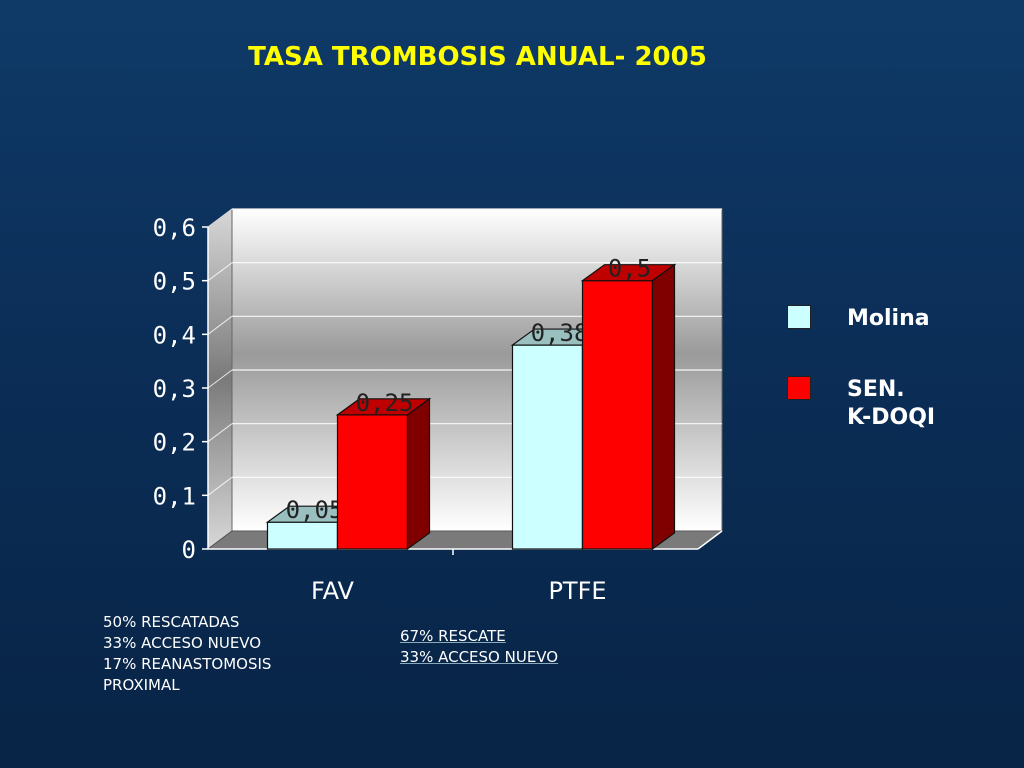 Image resolution: width=1024 pixels, height=768 pixels. Describe the element at coordinates (315, 510) in the screenshot. I see `data-label: 0,05` at that location.